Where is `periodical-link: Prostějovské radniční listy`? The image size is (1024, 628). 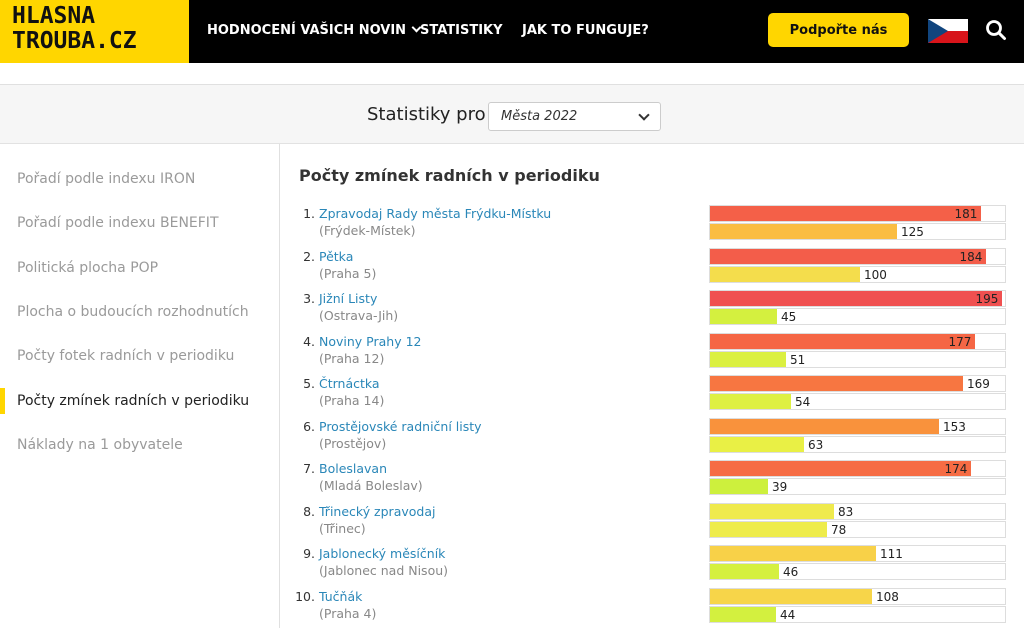
periodical-link: Prostějovské radniční listy is located at coordinates (400, 426).